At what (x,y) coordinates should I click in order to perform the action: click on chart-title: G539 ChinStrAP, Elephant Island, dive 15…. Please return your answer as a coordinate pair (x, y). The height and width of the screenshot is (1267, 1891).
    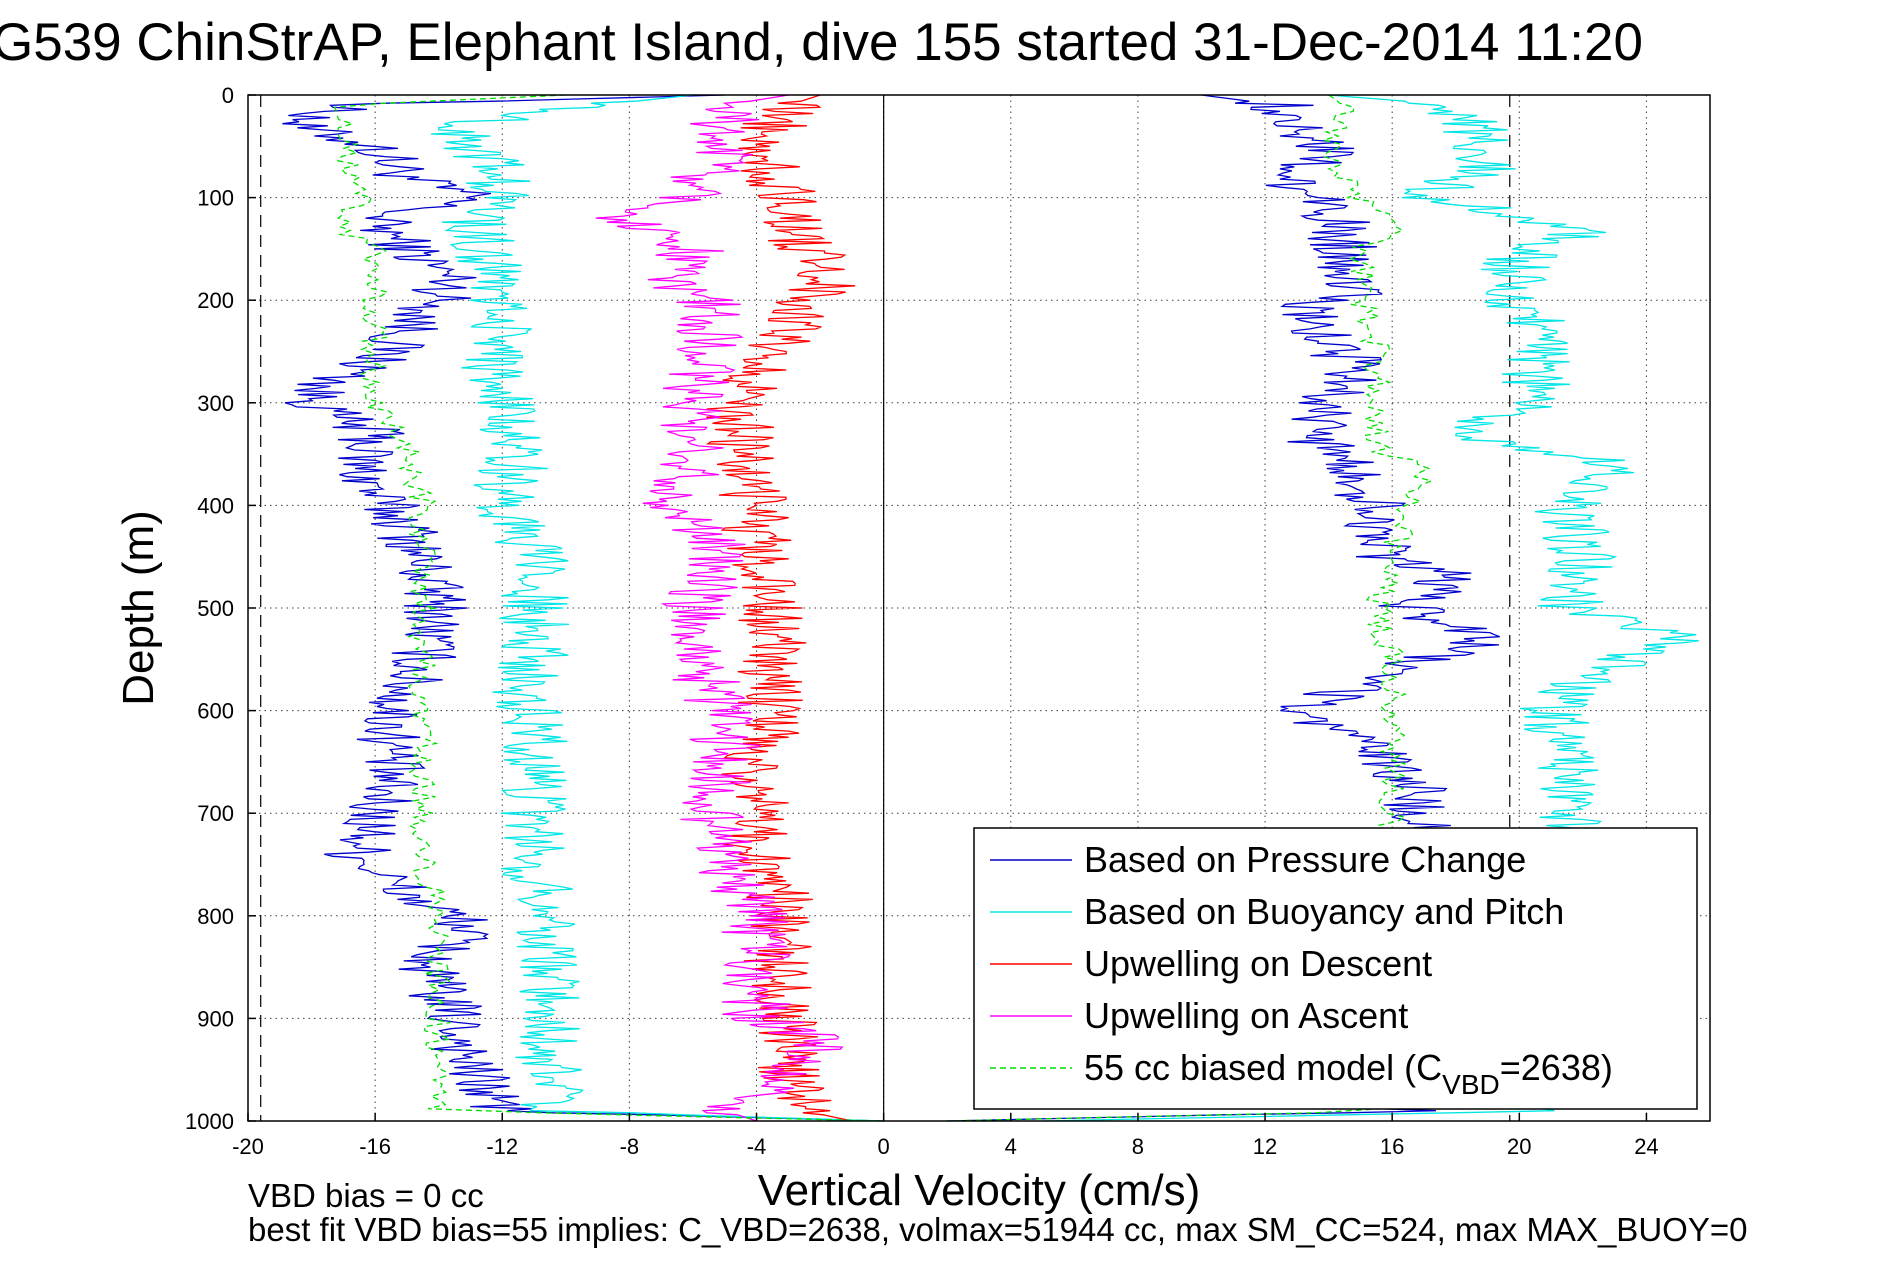
    Looking at the image, I should click on (821, 42).